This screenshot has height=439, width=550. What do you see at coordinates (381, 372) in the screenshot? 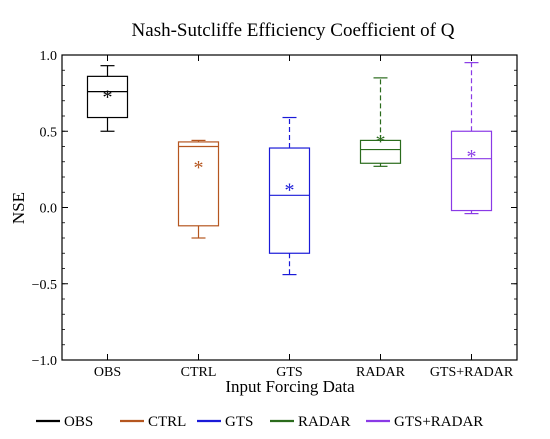
I see `x-tick-label: RADAR` at bounding box center [381, 372].